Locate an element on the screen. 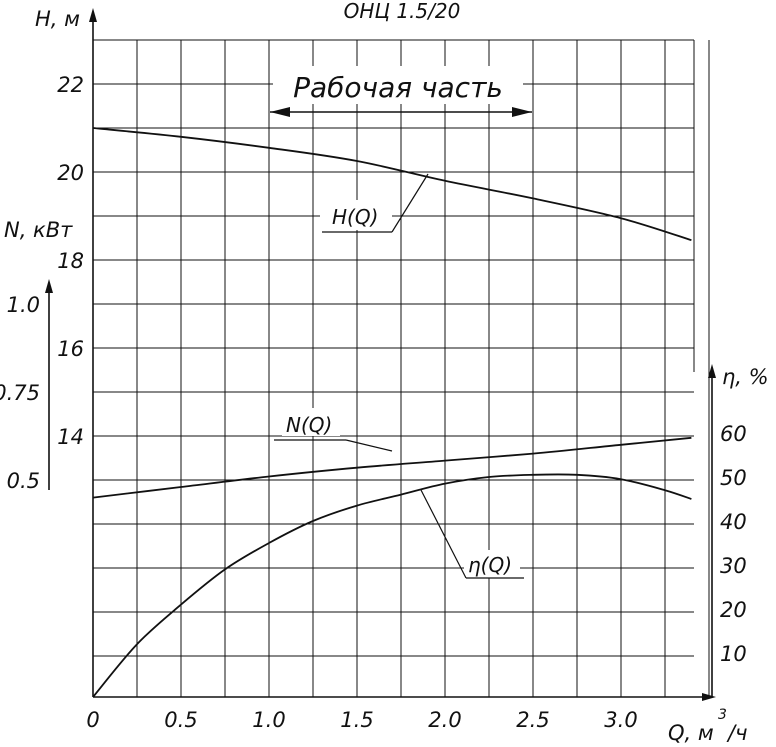  q-axis-label-sup: 3 is located at coordinates (722, 715).